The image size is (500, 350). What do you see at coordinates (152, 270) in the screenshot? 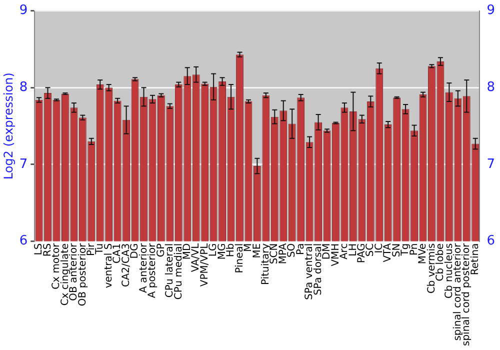
I see `x-tick-label: A posterior` at bounding box center [152, 270].